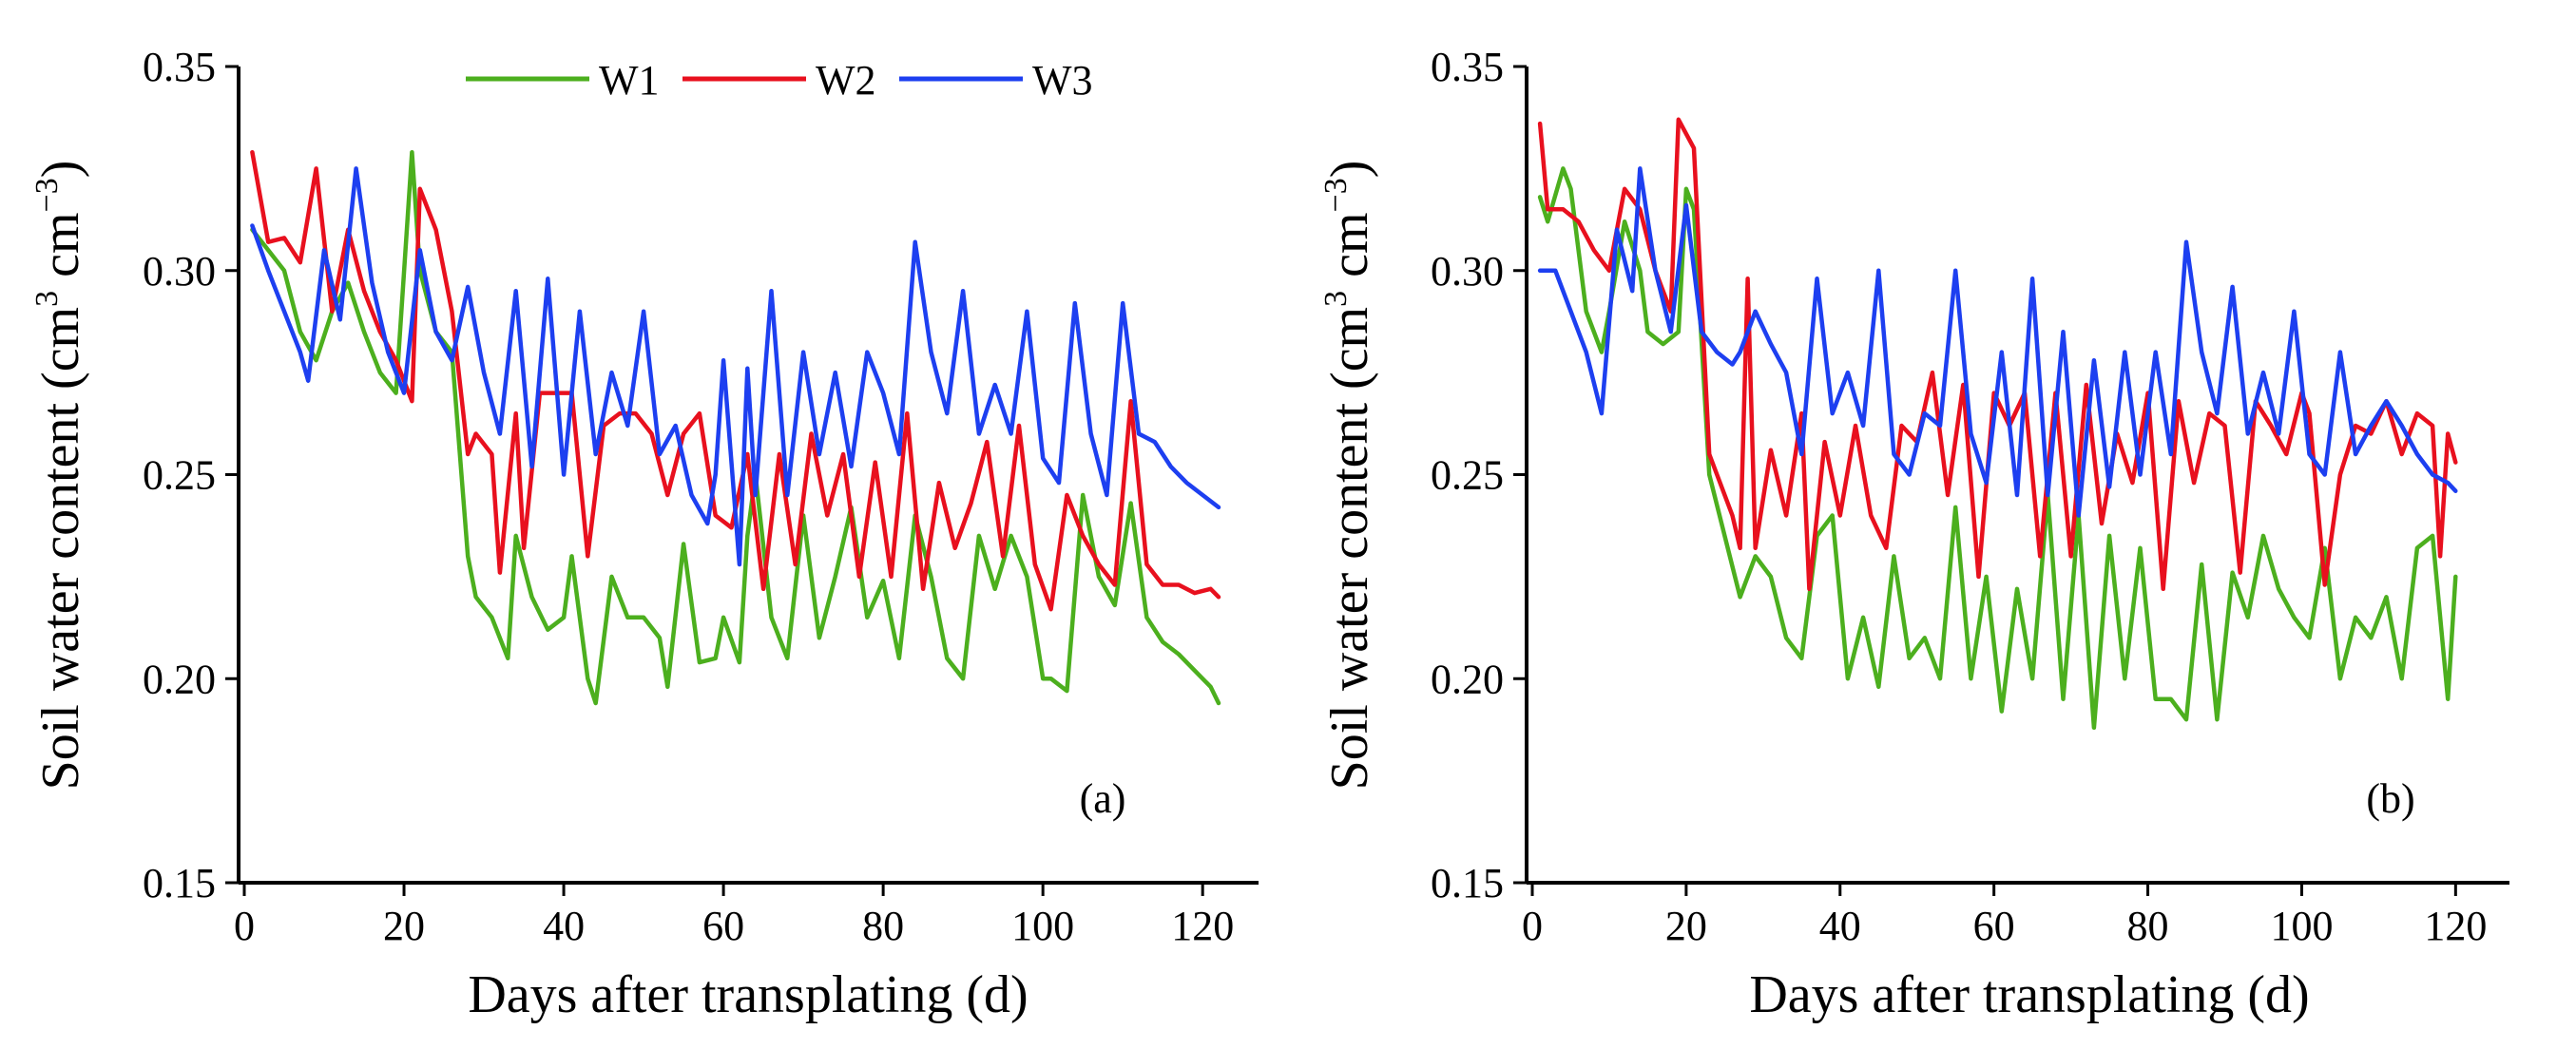  What do you see at coordinates (1349, 170) in the screenshot?
I see `panel-b-y-title-close: )` at bounding box center [1349, 170].